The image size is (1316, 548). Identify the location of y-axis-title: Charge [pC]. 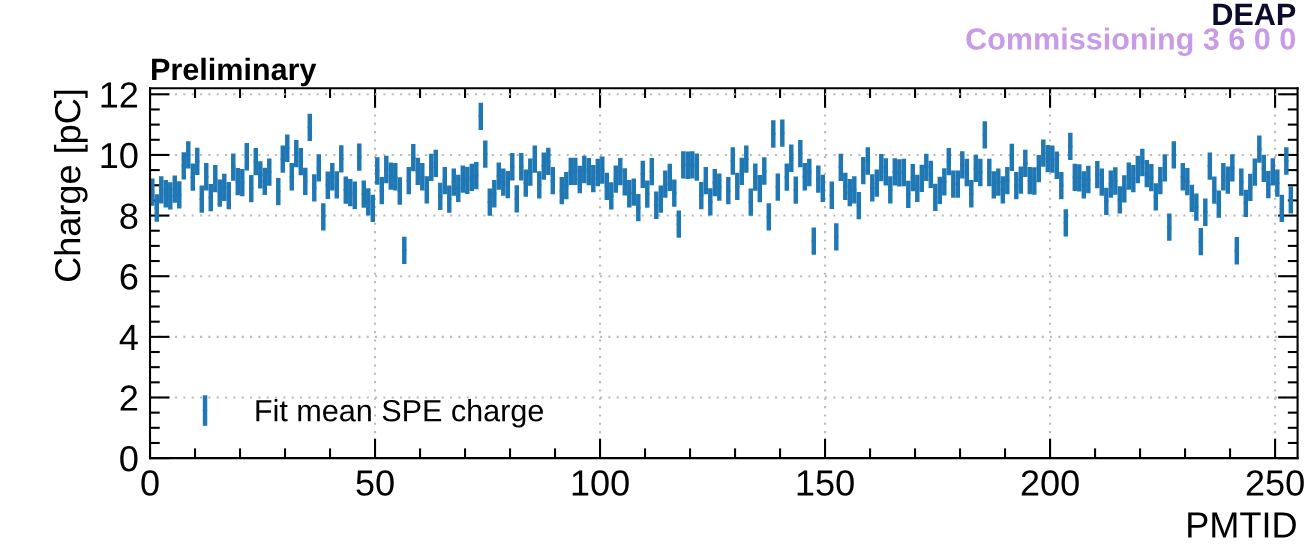
(70, 186).